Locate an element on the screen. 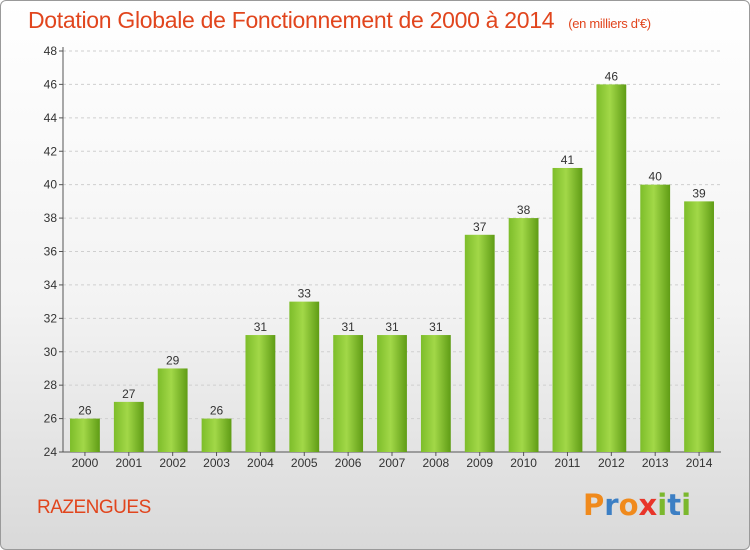  bar-2012 is located at coordinates (611, 268).